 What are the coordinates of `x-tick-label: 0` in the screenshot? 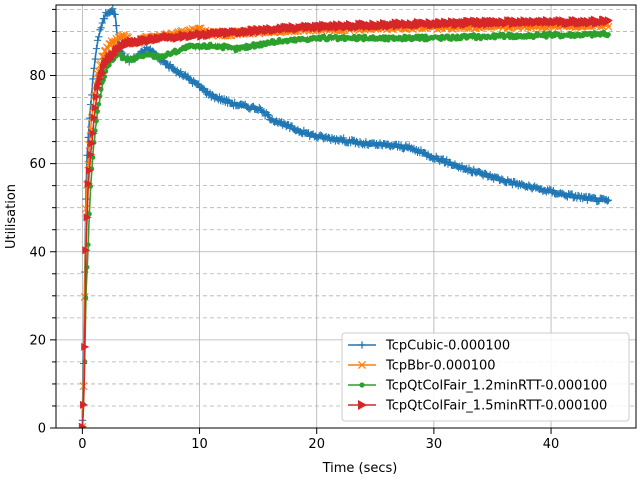 It's located at (82, 444).